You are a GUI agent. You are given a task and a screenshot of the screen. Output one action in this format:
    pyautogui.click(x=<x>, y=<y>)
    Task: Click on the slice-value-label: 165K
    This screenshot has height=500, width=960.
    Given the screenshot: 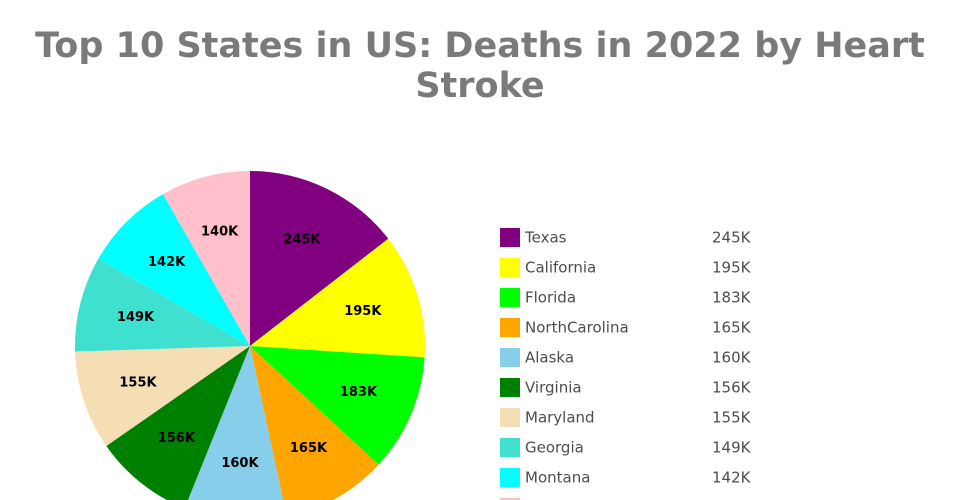 What is the action you would take?
    pyautogui.click(x=309, y=448)
    